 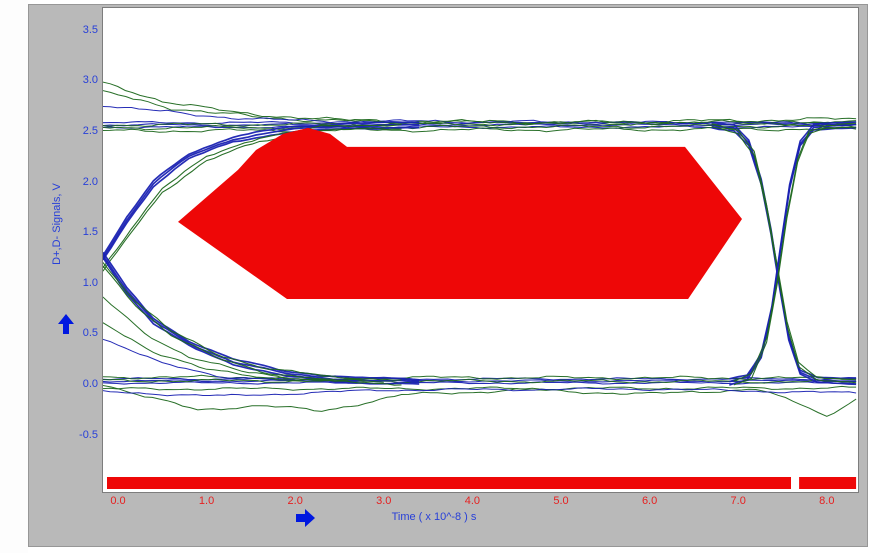 I want to click on y-axis-title: D+,D- Signals, V, so click(x=57, y=224).